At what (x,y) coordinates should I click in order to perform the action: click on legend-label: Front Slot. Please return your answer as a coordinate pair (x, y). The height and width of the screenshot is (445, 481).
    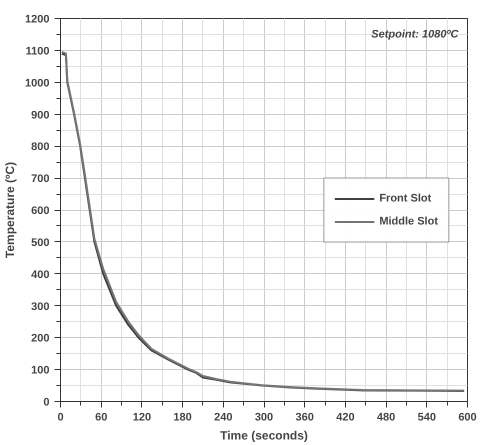
    Looking at the image, I should click on (405, 198).